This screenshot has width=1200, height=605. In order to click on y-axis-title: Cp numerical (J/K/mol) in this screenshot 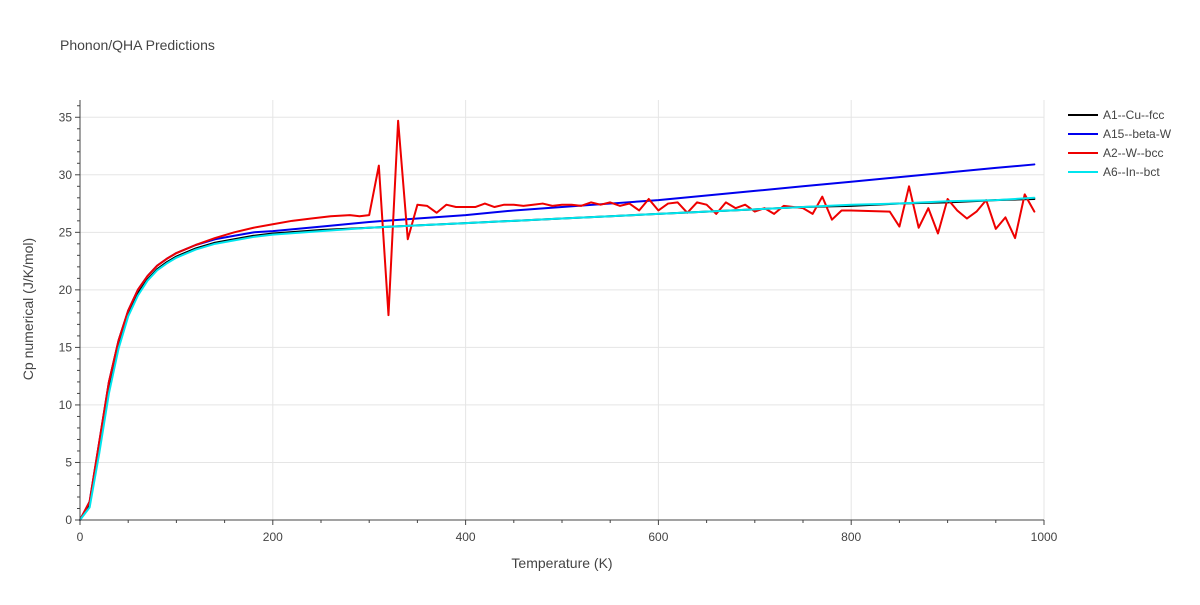, I will do `click(28, 309)`.